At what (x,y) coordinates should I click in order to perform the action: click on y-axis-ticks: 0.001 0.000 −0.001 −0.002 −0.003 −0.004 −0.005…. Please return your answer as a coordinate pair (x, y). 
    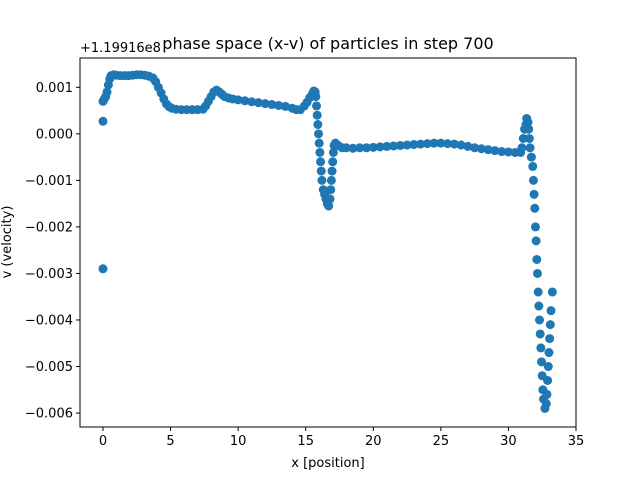
    Looking at the image, I should click on (52, 251).